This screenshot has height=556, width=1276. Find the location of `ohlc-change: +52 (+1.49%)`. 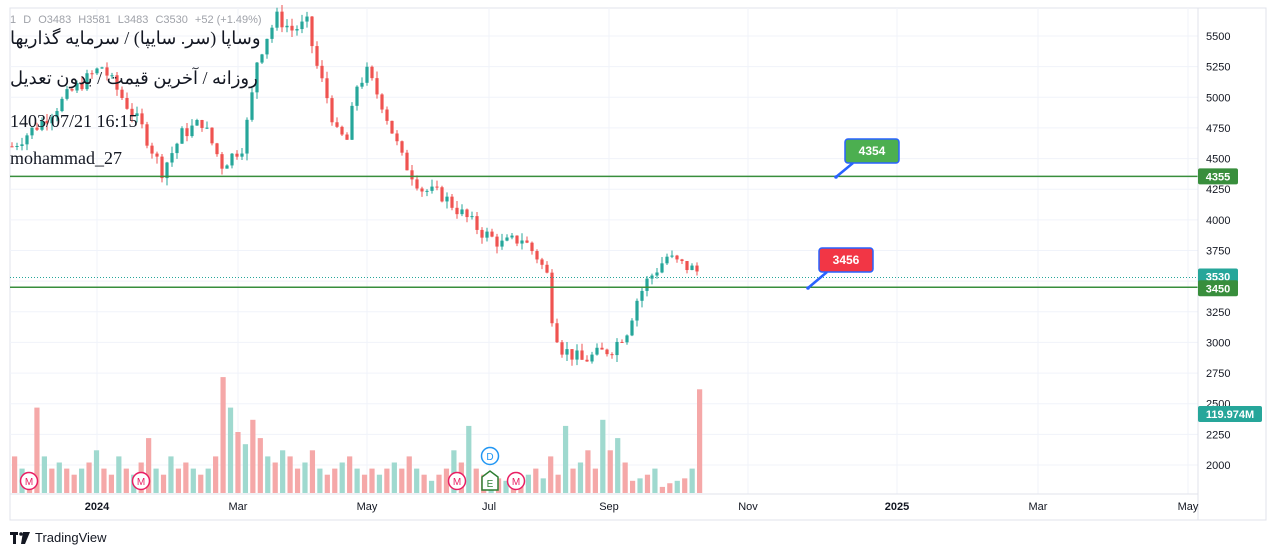

ohlc-change: +52 (+1.49%) is located at coordinates (228, 20).